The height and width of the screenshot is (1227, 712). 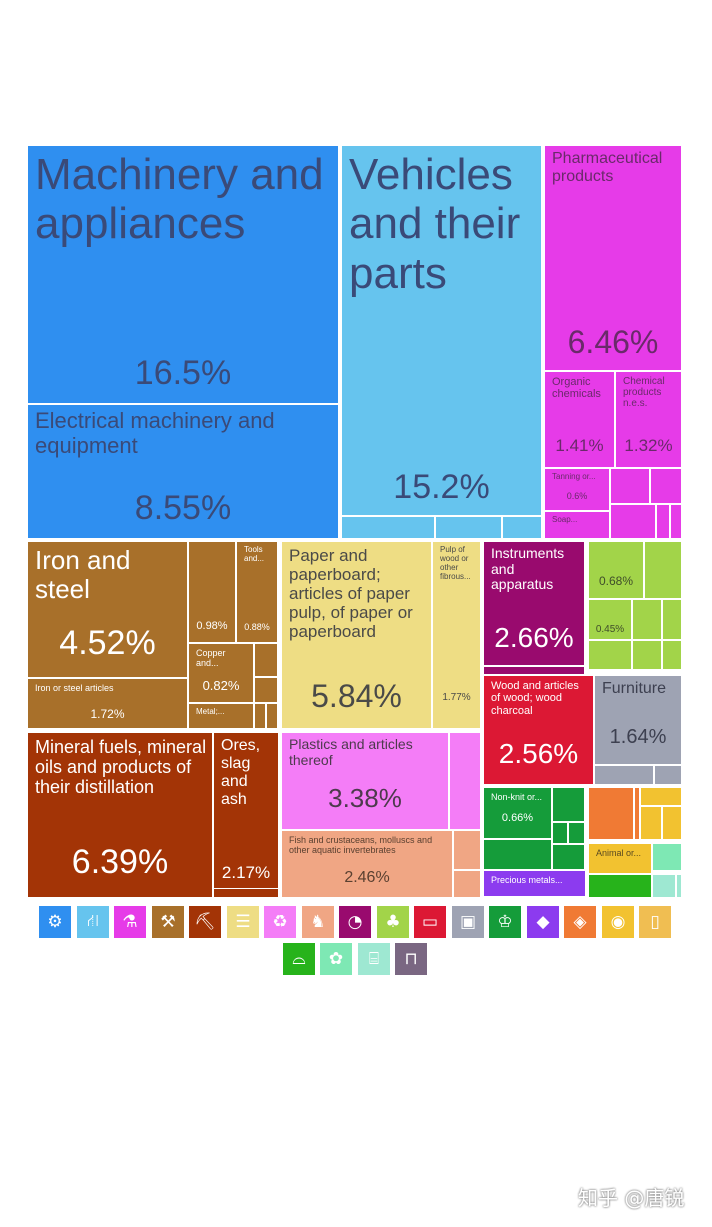 I want to click on treemap-tile-m098: 0.98%, so click(x=212, y=592).